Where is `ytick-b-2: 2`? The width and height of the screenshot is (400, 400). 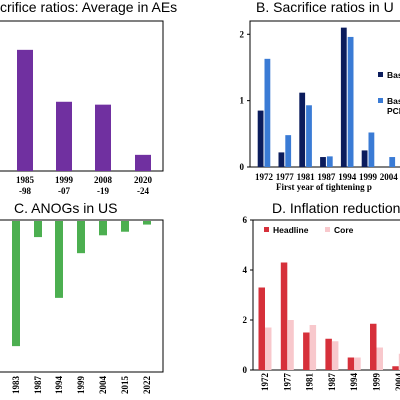 ytick-b-2: 2 is located at coordinates (242, 34).